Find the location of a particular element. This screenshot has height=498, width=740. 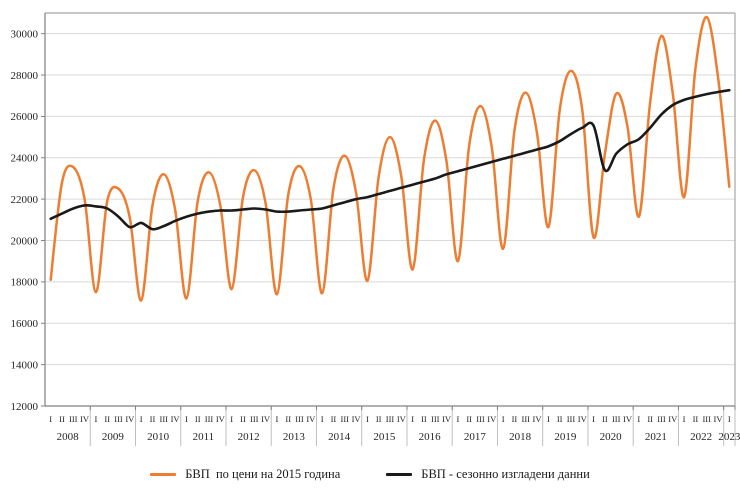

x-axis-year-label: 2016 is located at coordinates (430, 437).